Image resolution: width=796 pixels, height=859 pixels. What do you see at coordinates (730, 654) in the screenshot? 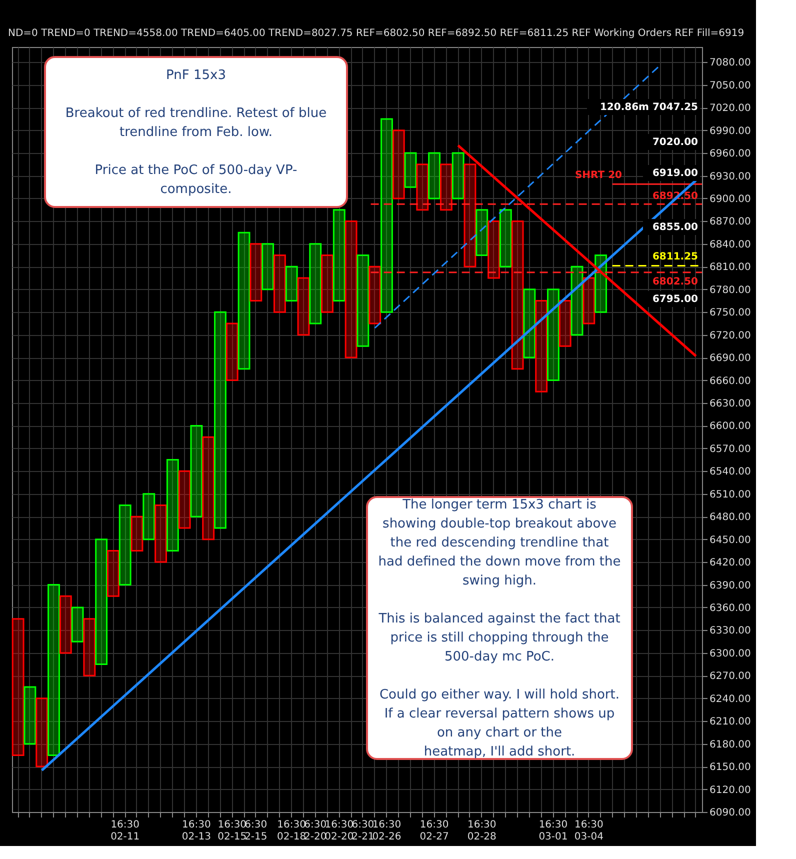
I see `y-tick-label: 6300.00` at bounding box center [730, 654].